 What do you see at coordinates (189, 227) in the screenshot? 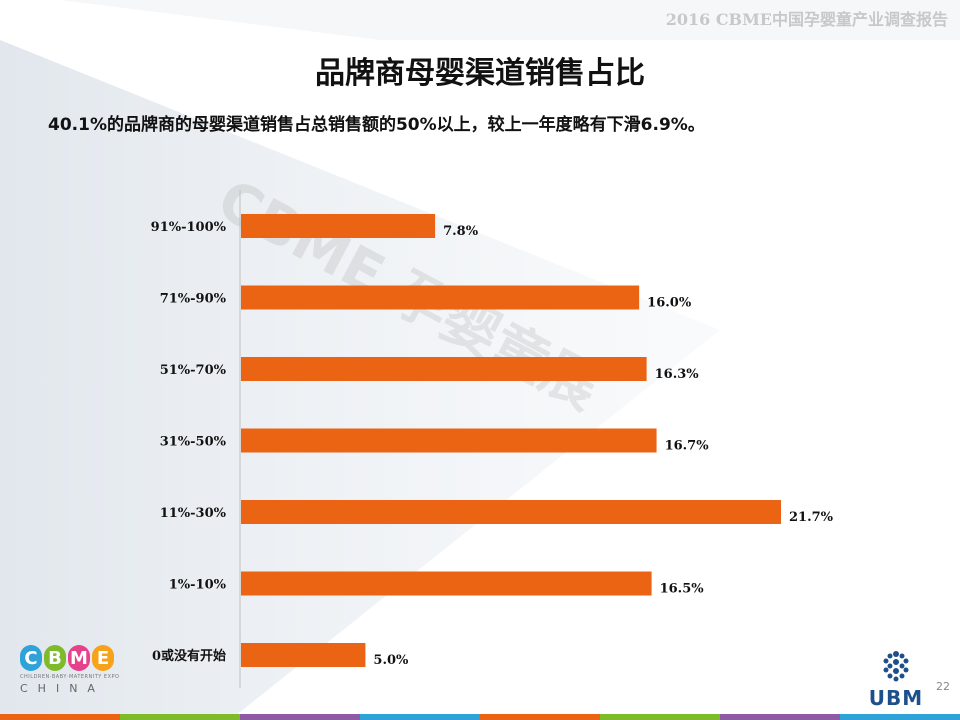
I see `category-label: 91%-100%` at bounding box center [189, 227].